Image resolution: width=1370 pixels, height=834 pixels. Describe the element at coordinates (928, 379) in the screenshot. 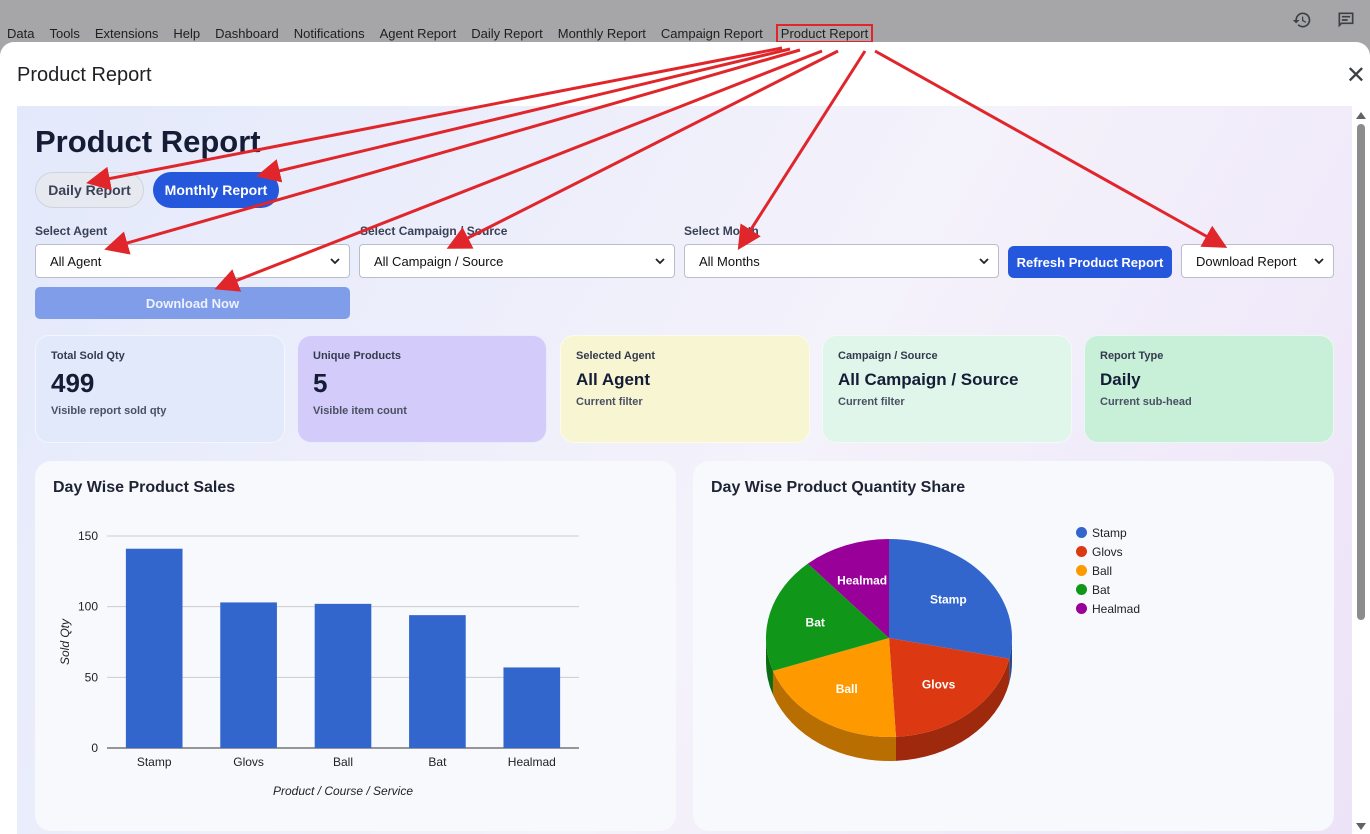

I see `card-value: All Campaign / Source` at that location.